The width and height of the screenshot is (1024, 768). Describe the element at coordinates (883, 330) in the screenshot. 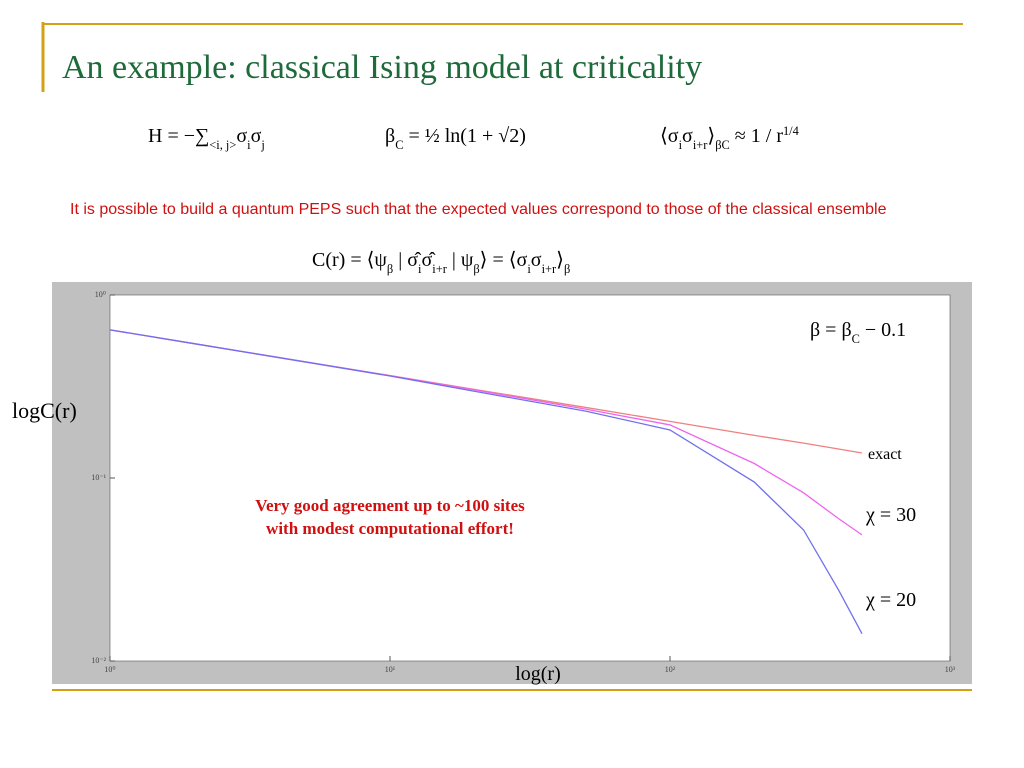

I see `equation-part: − 0.1` at that location.